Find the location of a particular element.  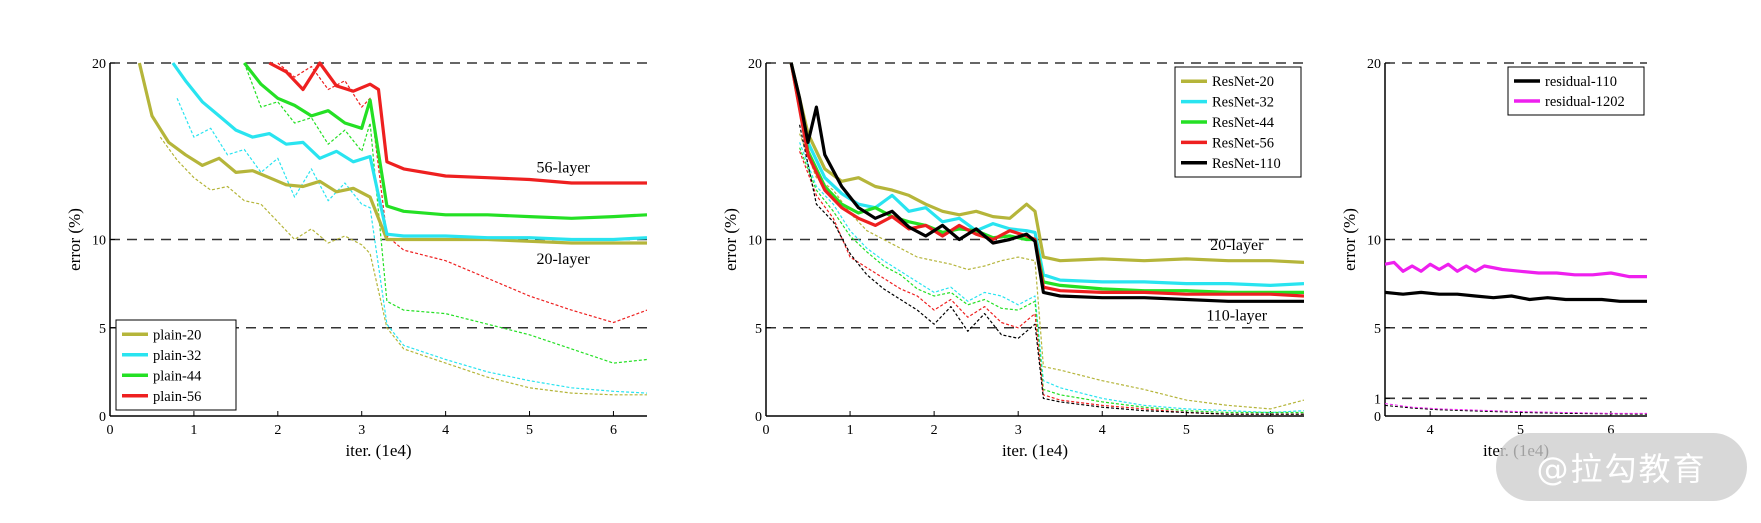

watermark-text: @拉勾教育 is located at coordinates (1621, 469).